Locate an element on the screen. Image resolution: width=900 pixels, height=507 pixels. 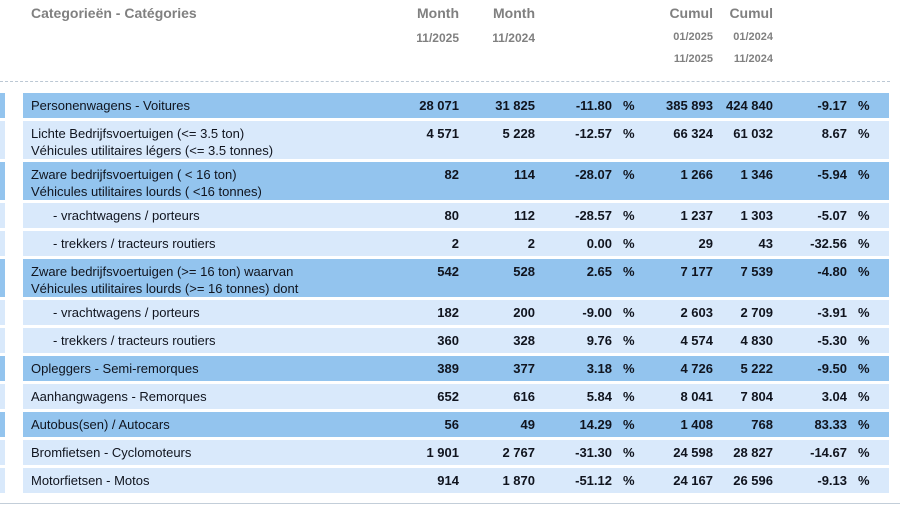
cell-month-previous: 31 825 is located at coordinates (515, 105).